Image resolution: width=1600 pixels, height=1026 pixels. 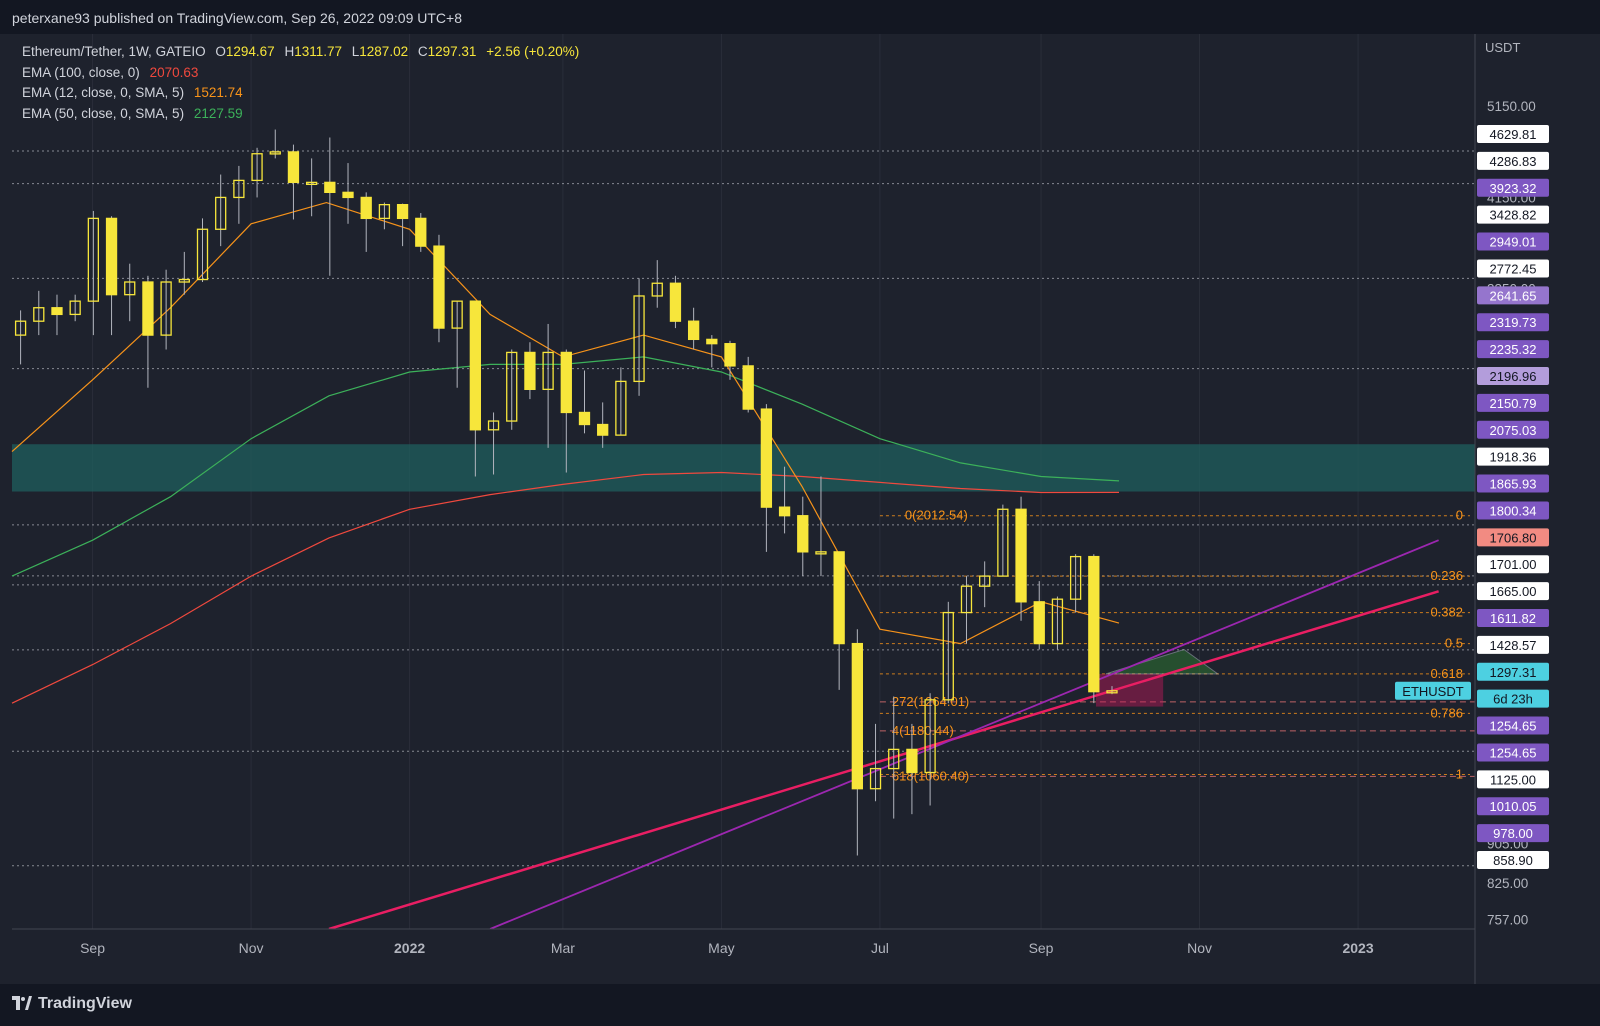 What do you see at coordinates (1511, 106) in the screenshot?
I see `price-tick-label: 5150.00` at bounding box center [1511, 106].